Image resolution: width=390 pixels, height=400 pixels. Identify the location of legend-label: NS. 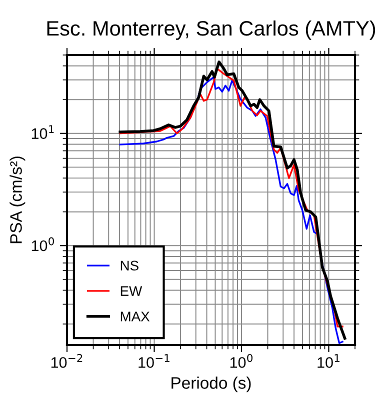
(129, 265).